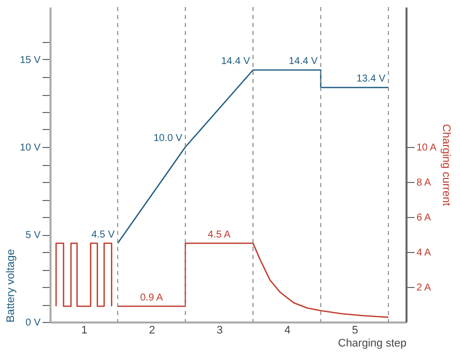 This screenshot has height=357, width=460. What do you see at coordinates (30, 60) in the screenshot?
I see `y-tick-label: 15 V` at bounding box center [30, 60].